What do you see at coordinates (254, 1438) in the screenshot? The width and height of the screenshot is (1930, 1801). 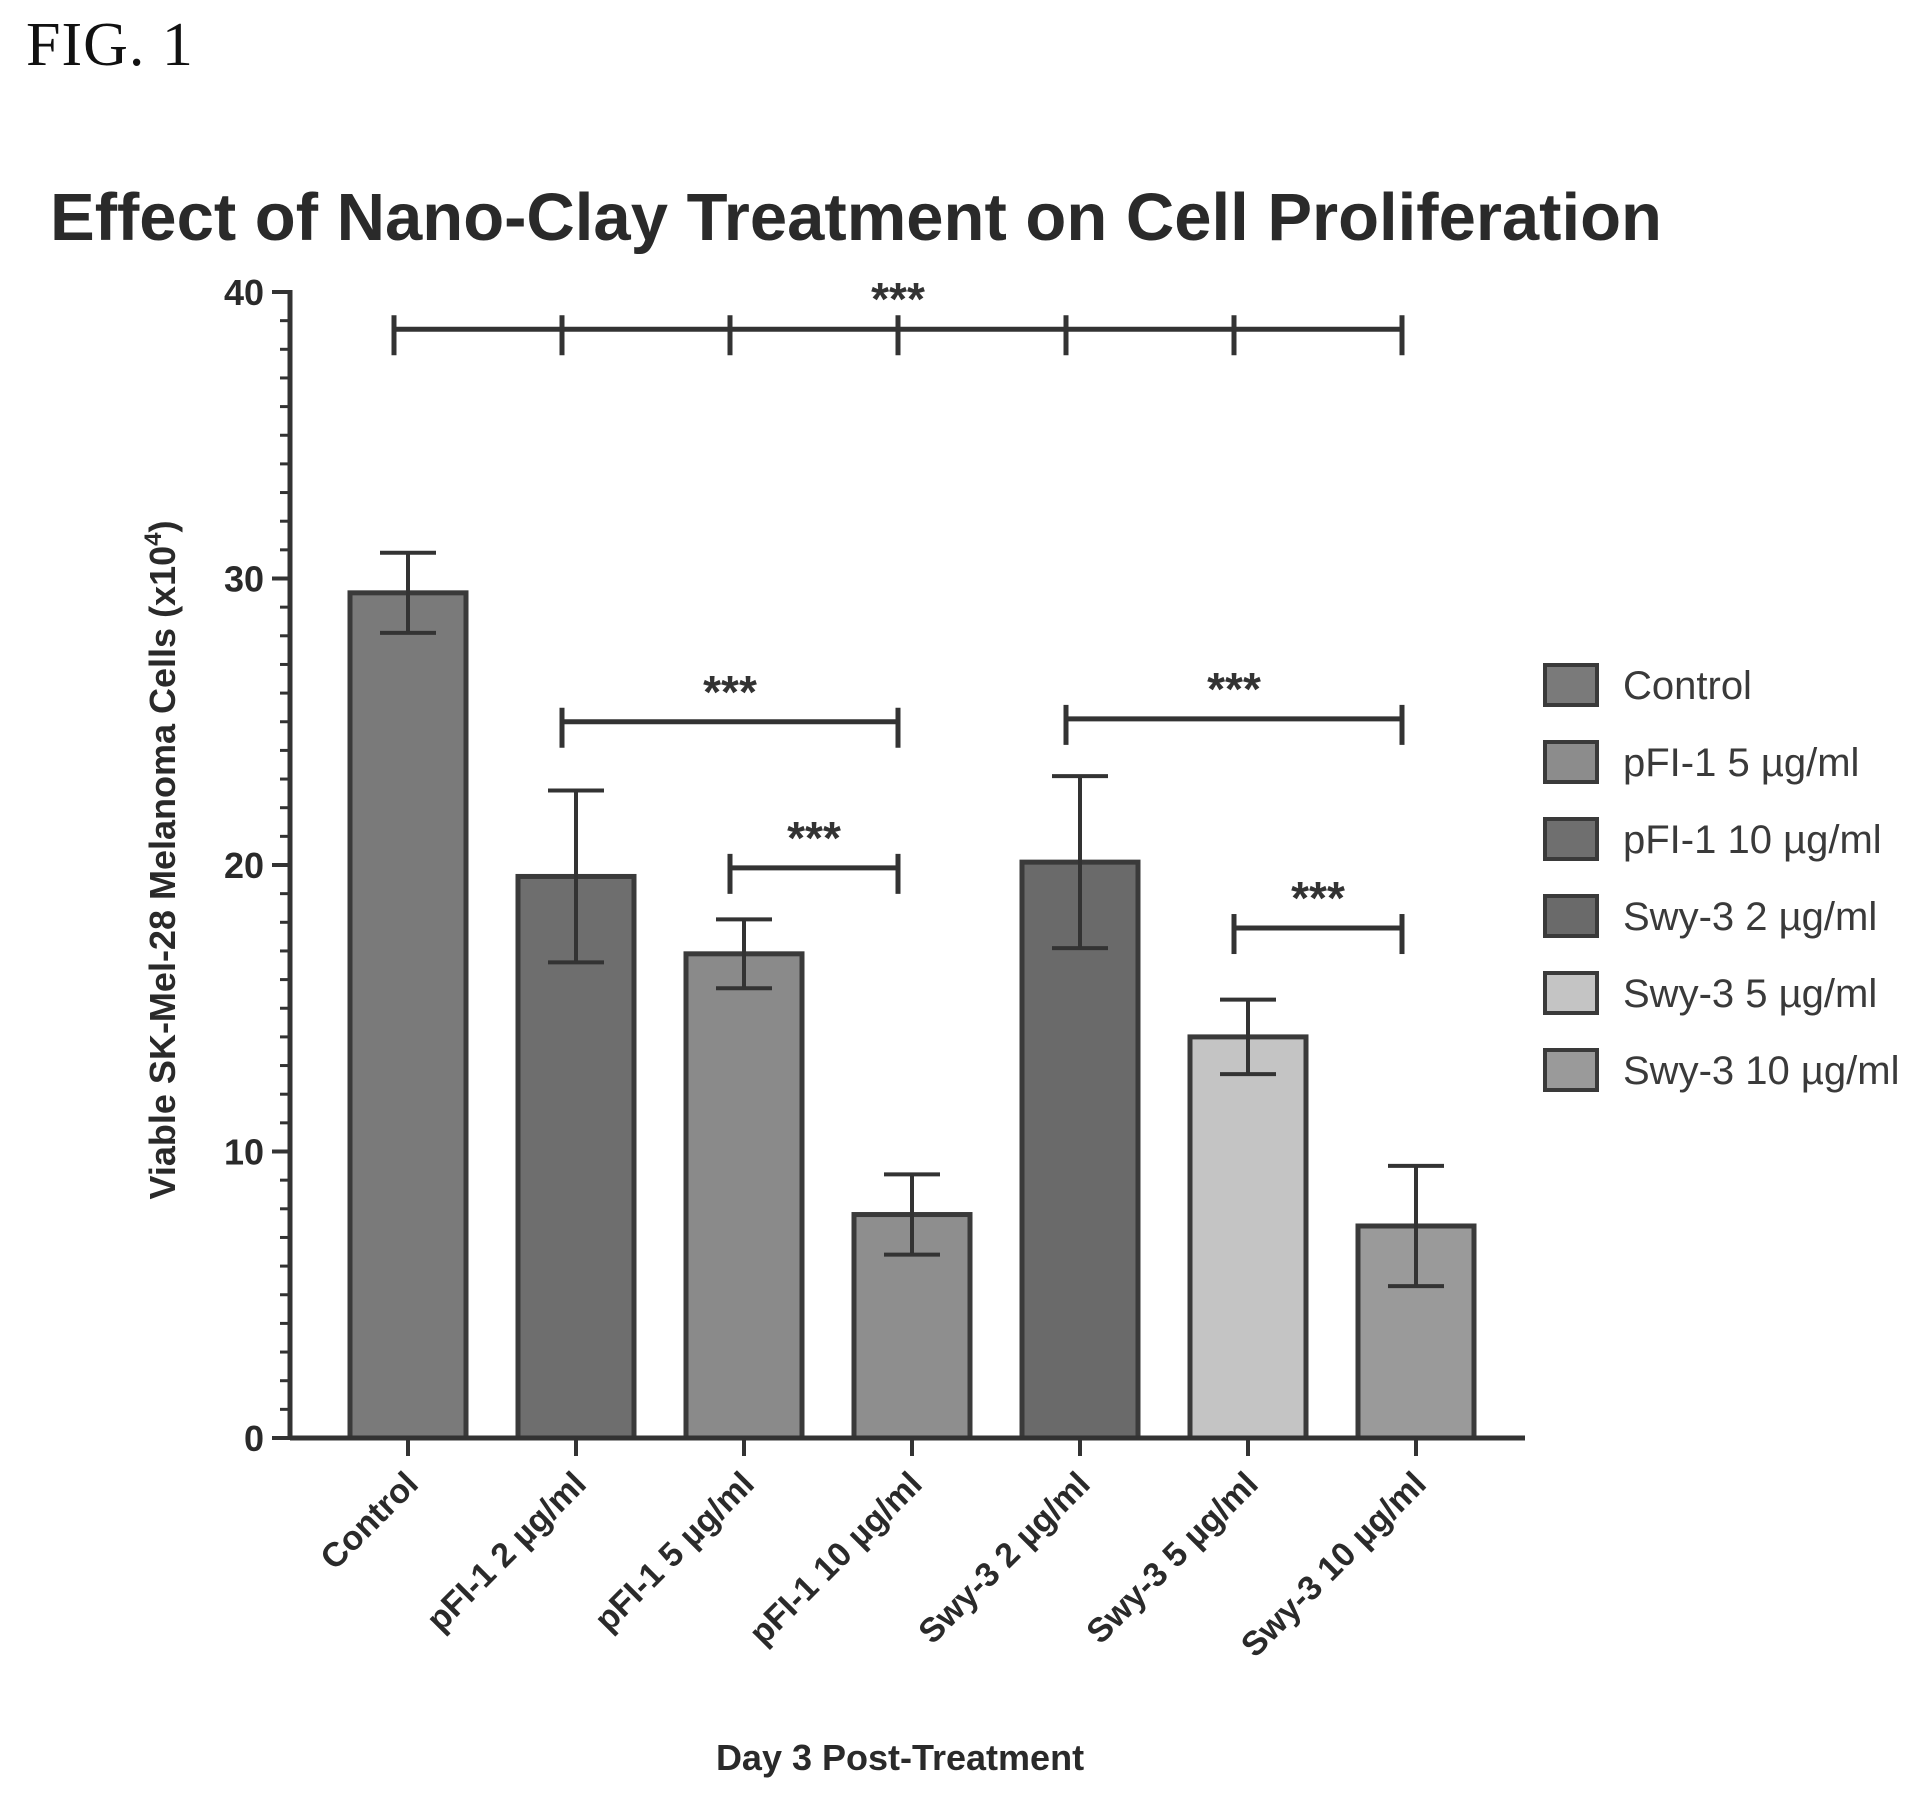 I see `y-tick-label: 0` at bounding box center [254, 1438].